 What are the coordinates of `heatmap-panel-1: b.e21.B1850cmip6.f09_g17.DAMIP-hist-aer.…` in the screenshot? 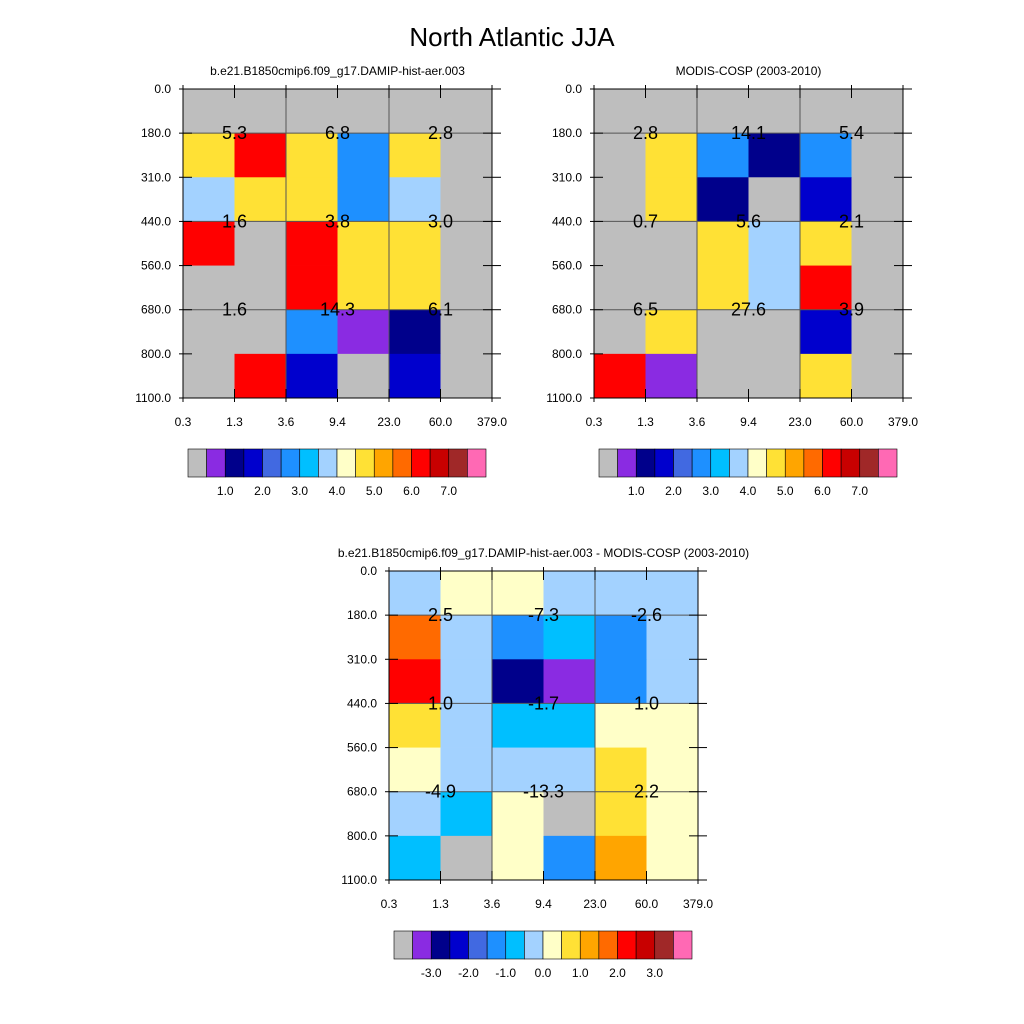 It's located at (321, 246).